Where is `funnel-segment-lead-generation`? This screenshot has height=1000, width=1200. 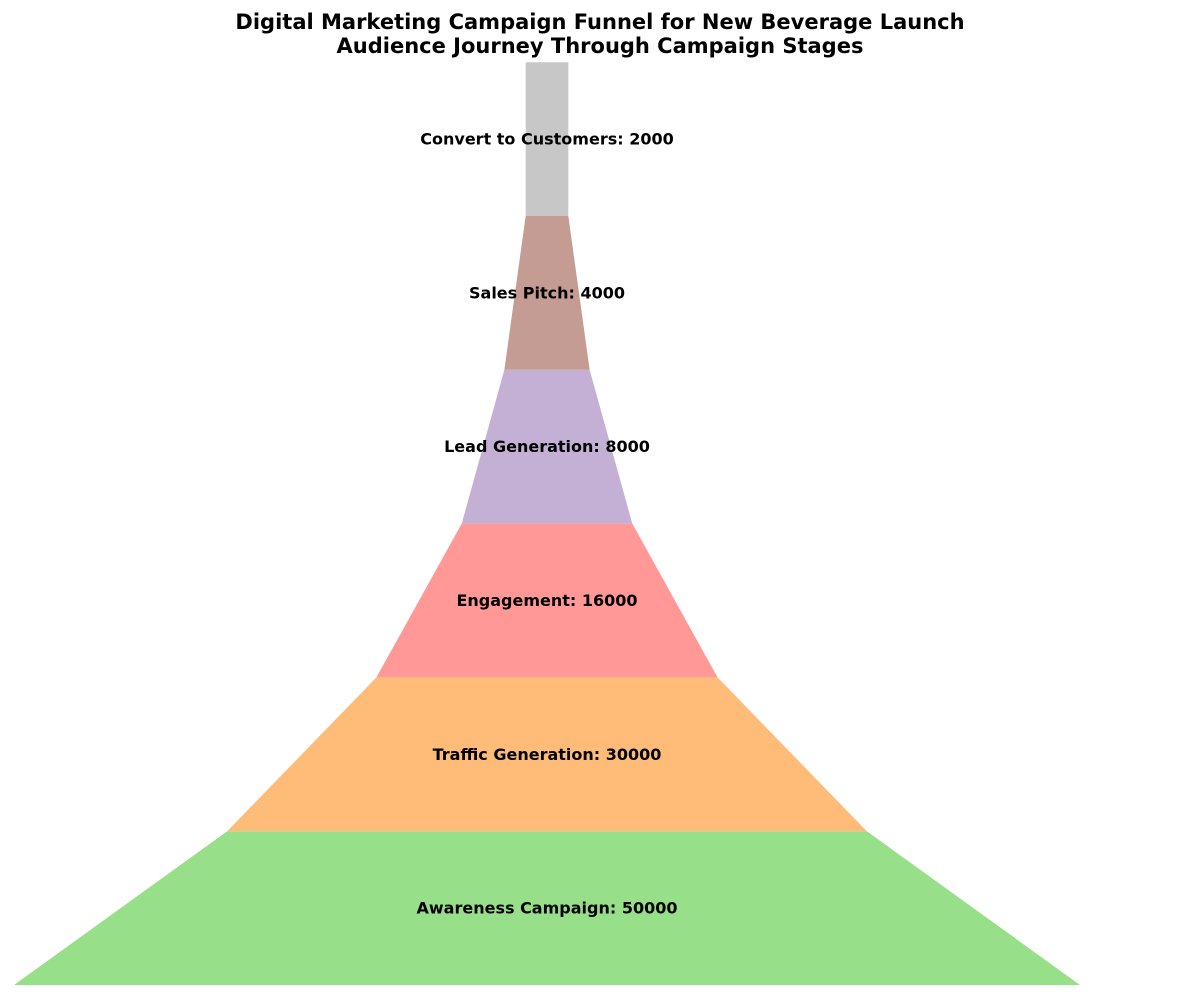
funnel-segment-lead-generation is located at coordinates (547, 446).